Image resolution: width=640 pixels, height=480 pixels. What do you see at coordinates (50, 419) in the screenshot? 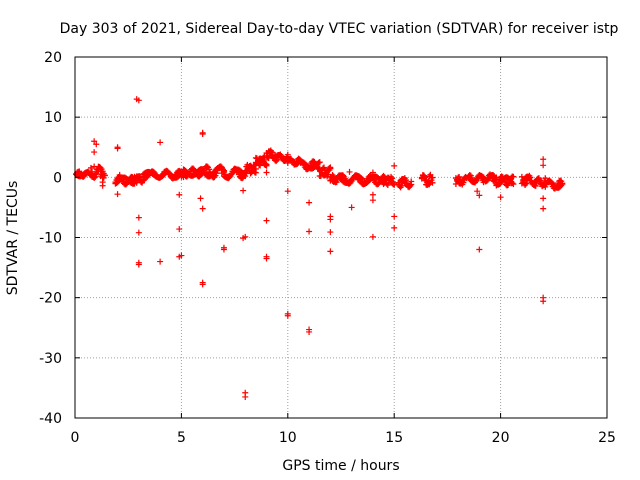
I see `y-tick-label: -40` at bounding box center [50, 419].